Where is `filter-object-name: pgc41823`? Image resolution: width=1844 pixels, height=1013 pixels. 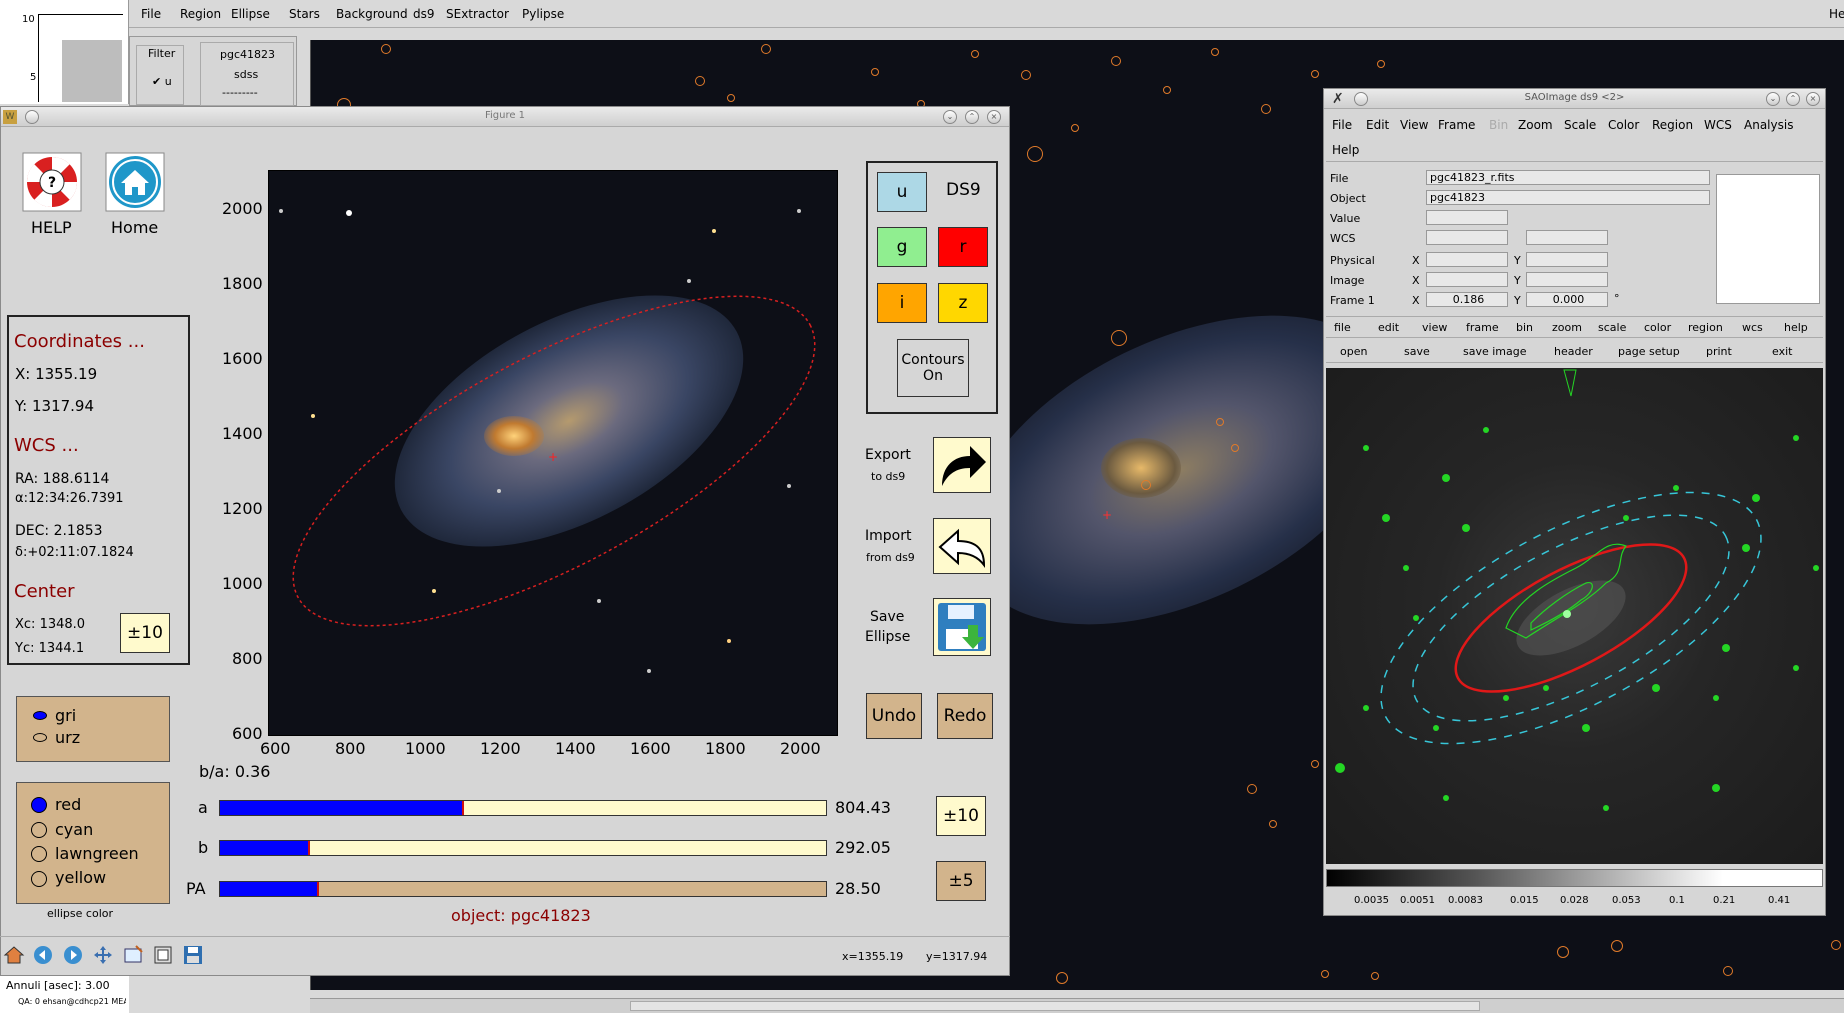
filter-object-name: pgc41823 is located at coordinates (248, 54).